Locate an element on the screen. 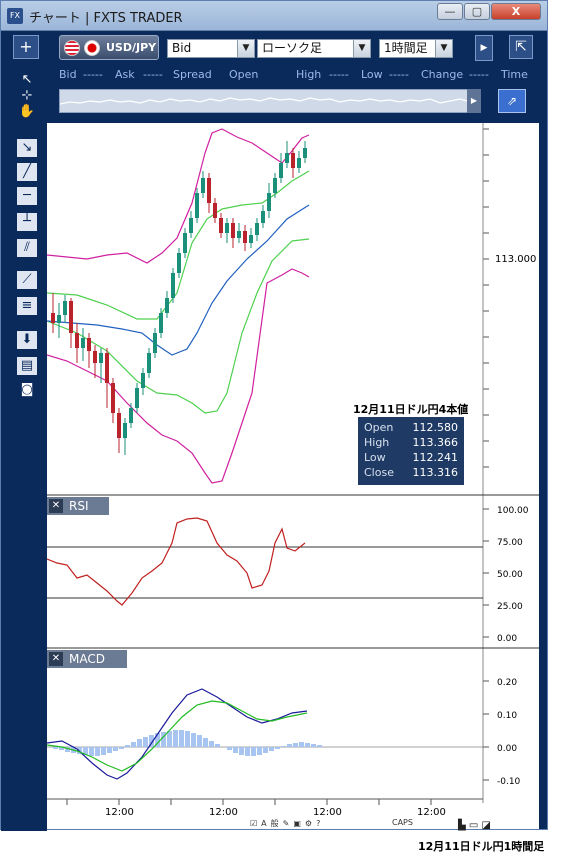 The width and height of the screenshot is (566, 862). horizontal-line-icon: ─ is located at coordinates (27, 196).